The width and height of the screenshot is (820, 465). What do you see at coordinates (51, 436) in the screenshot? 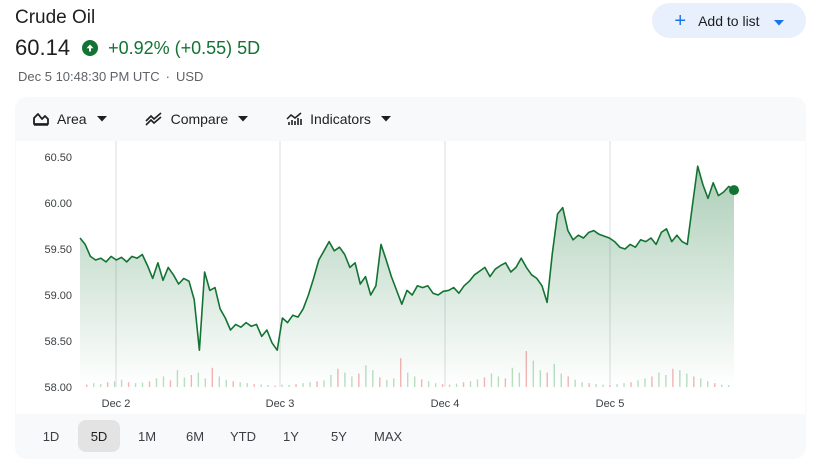
I see `range-1d: 1D` at bounding box center [51, 436].